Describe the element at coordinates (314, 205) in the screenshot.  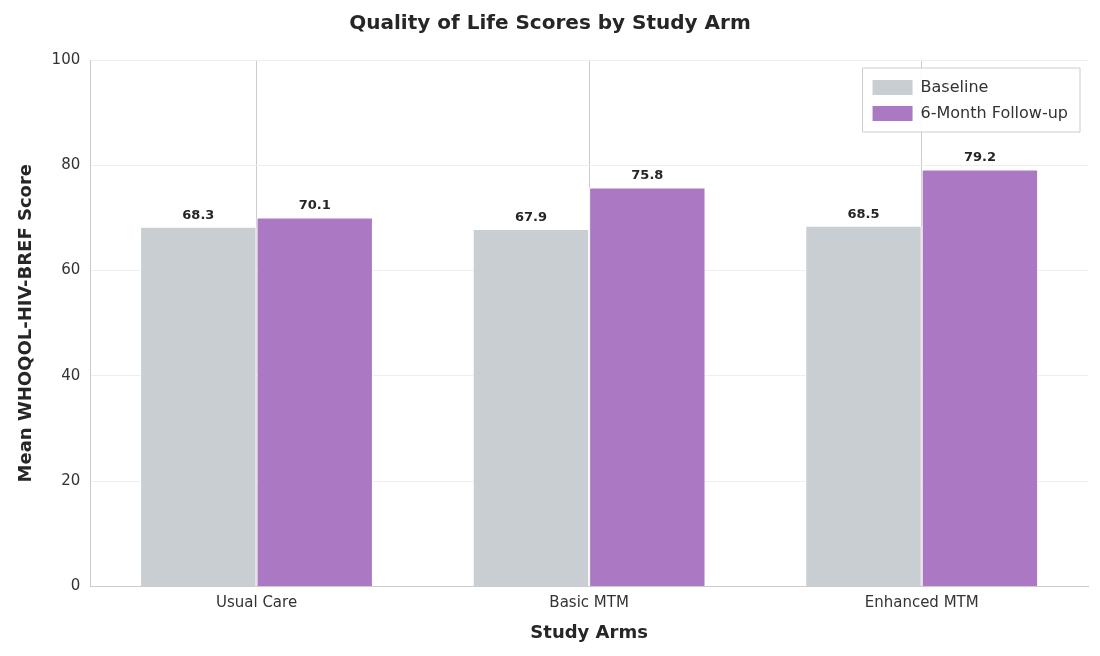
I see `data-label: 70.1` at that location.